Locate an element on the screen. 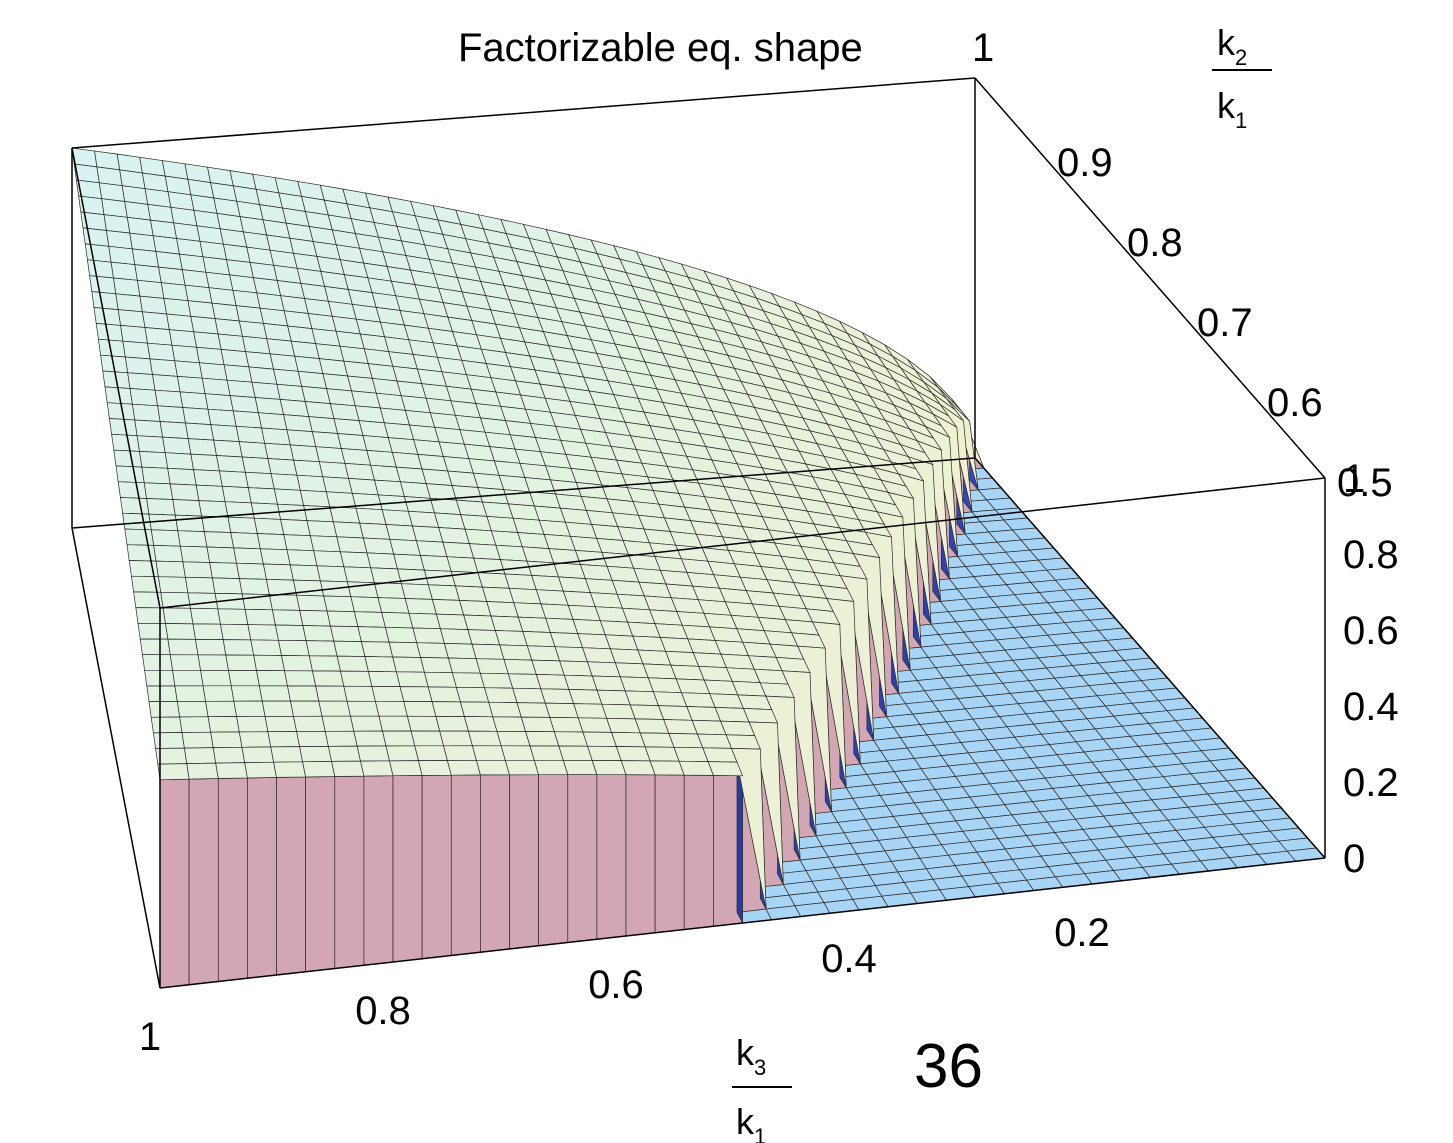 The width and height of the screenshot is (1453, 1143). x-tick-label: 0.4 is located at coordinates (849, 959).